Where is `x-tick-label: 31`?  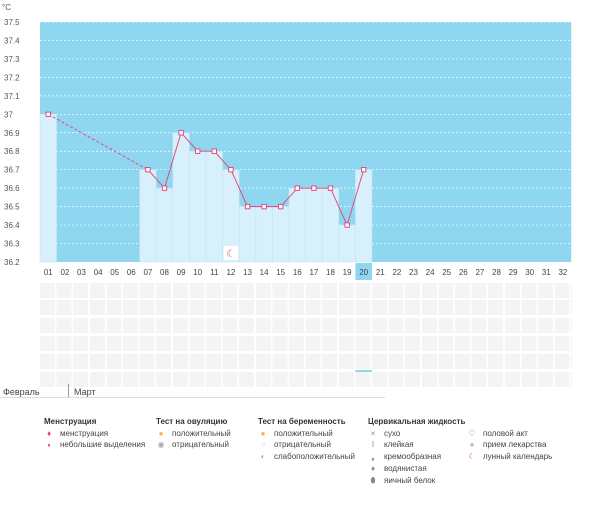 x-tick-label: 31 is located at coordinates (546, 272).